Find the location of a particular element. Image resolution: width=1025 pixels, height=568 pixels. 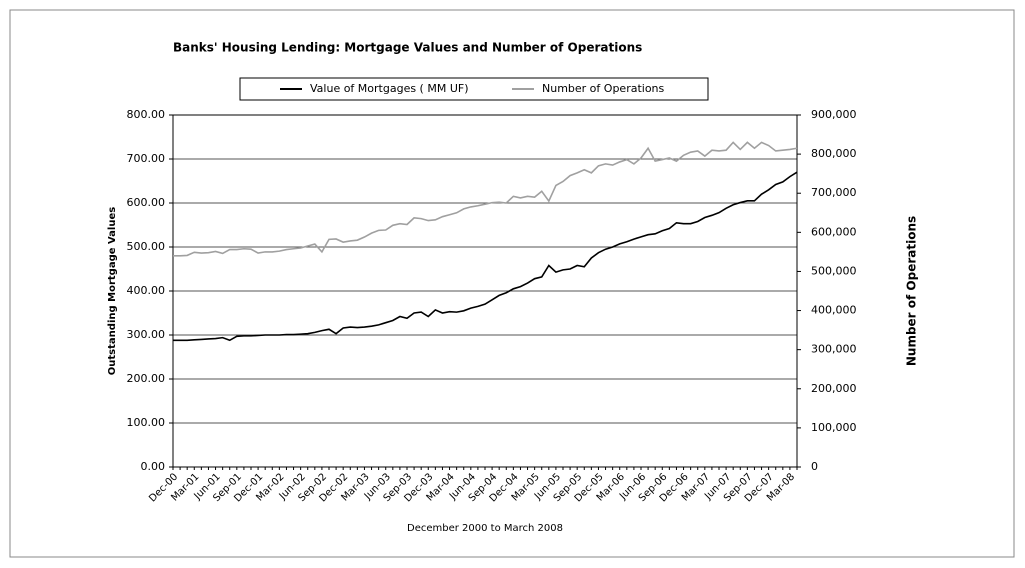

y-tick-label: 0.00 is located at coordinates (153, 466).